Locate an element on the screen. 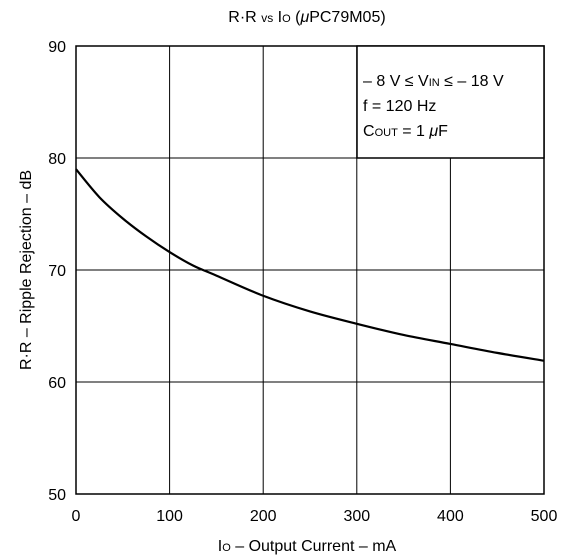 The width and height of the screenshot is (565, 556). x-tick-label: 200 is located at coordinates (263, 516).